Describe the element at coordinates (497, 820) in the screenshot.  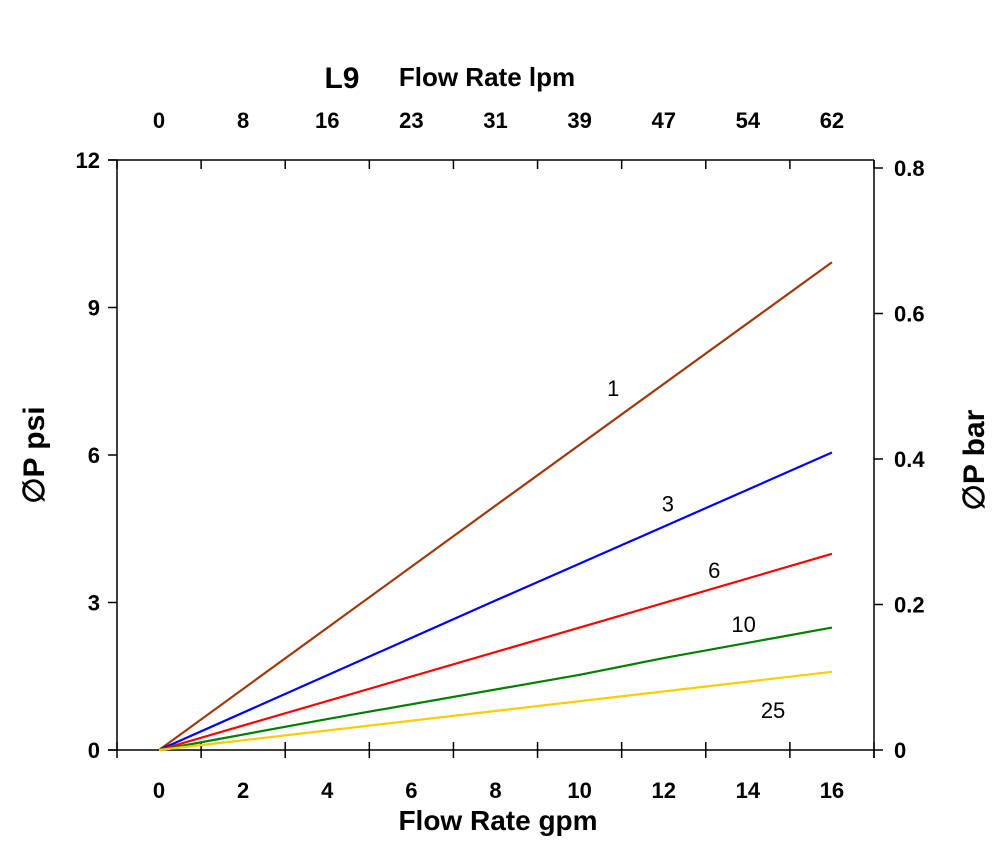
I see `x-axis-title: Flow Rate gpm` at that location.